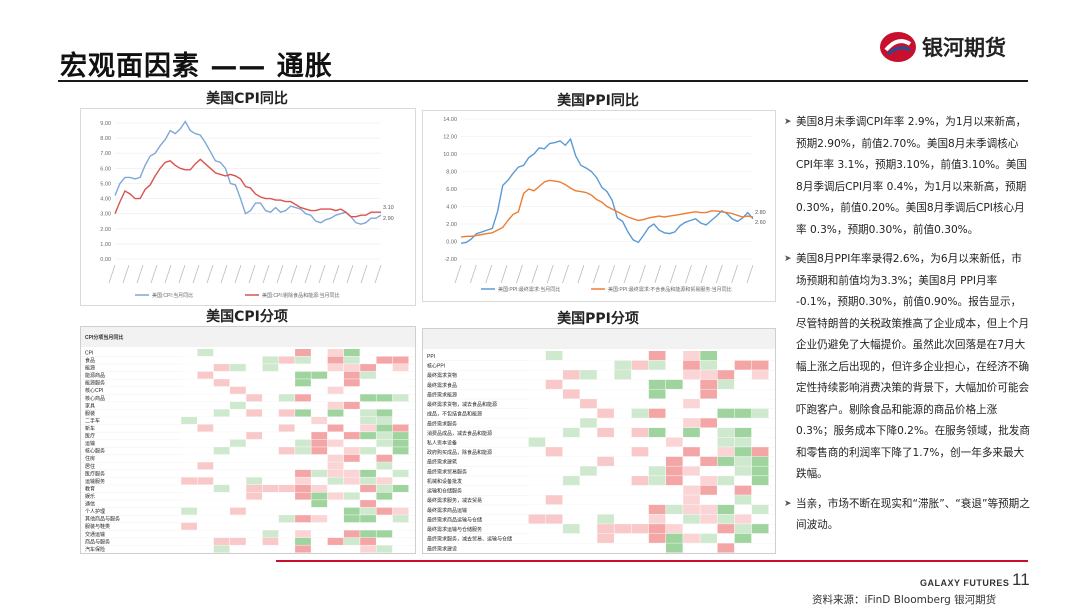 This screenshot has width=1080, height=608. Describe the element at coordinates (90, 428) in the screenshot. I see `table-row-label: 新车` at that location.